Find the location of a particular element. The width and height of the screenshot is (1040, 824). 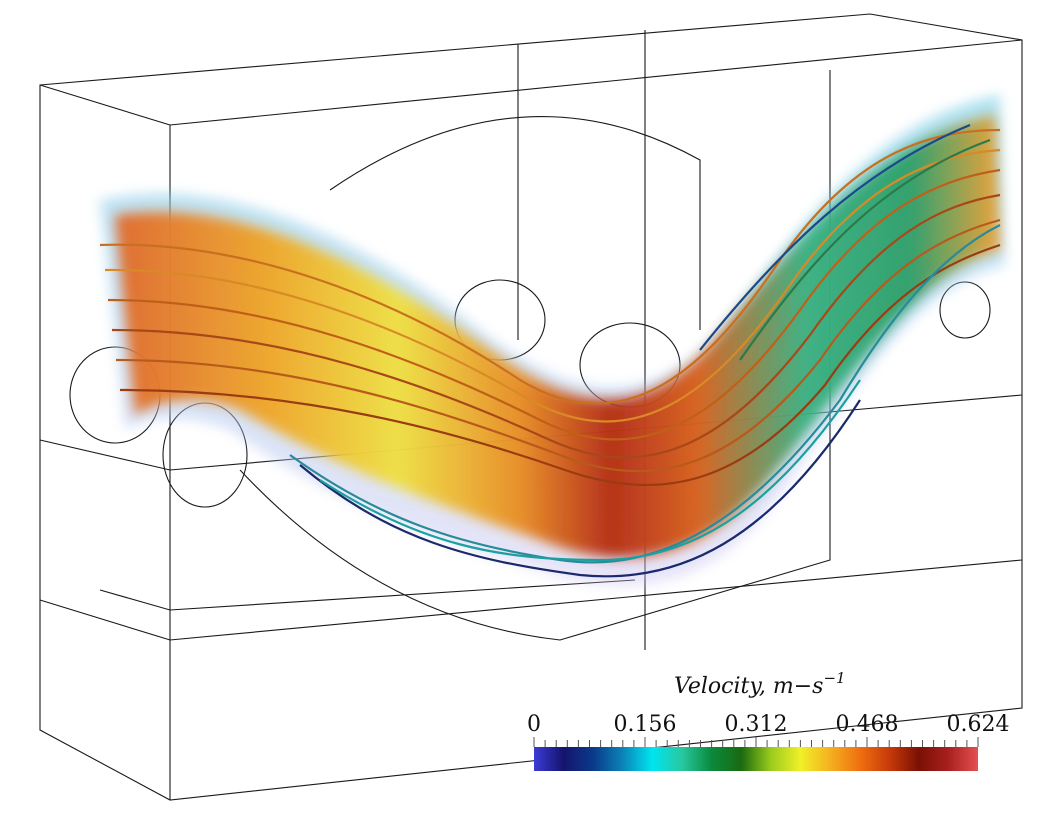

colorbar-title: Velocity, m−s−1 is located at coordinates (760, 684).